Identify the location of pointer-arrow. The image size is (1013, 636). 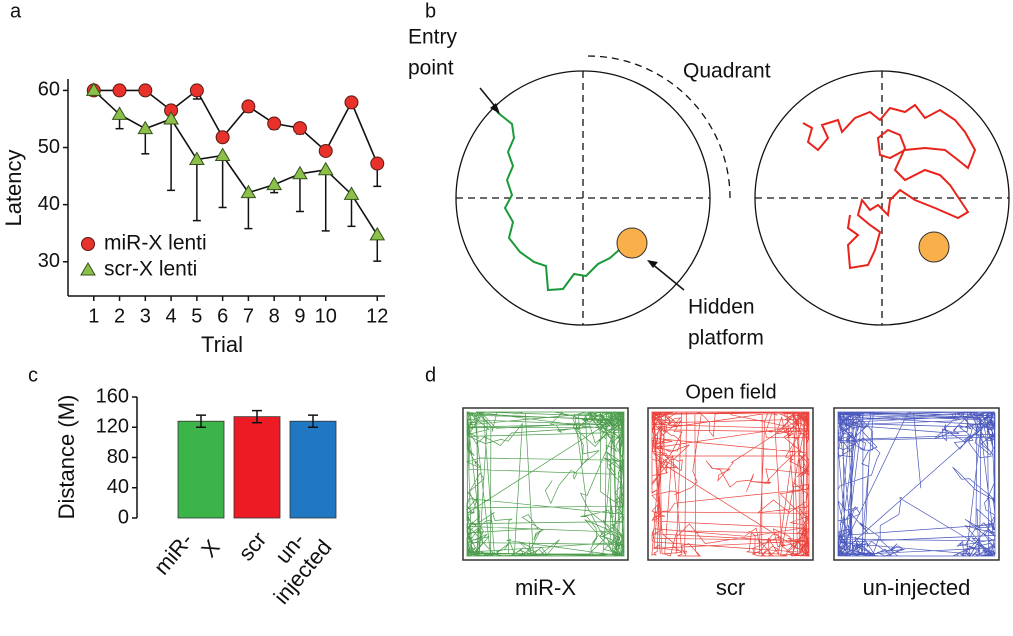
(667, 276).